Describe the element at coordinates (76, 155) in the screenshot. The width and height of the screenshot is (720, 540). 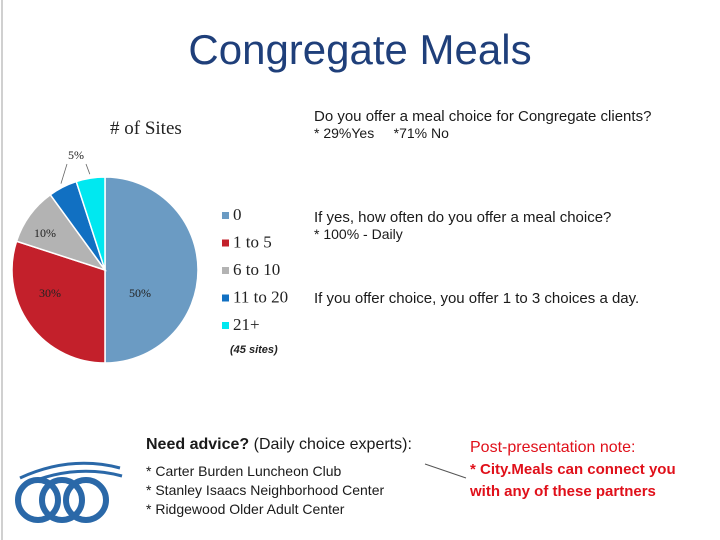
I see `data-label: 5%` at that location.